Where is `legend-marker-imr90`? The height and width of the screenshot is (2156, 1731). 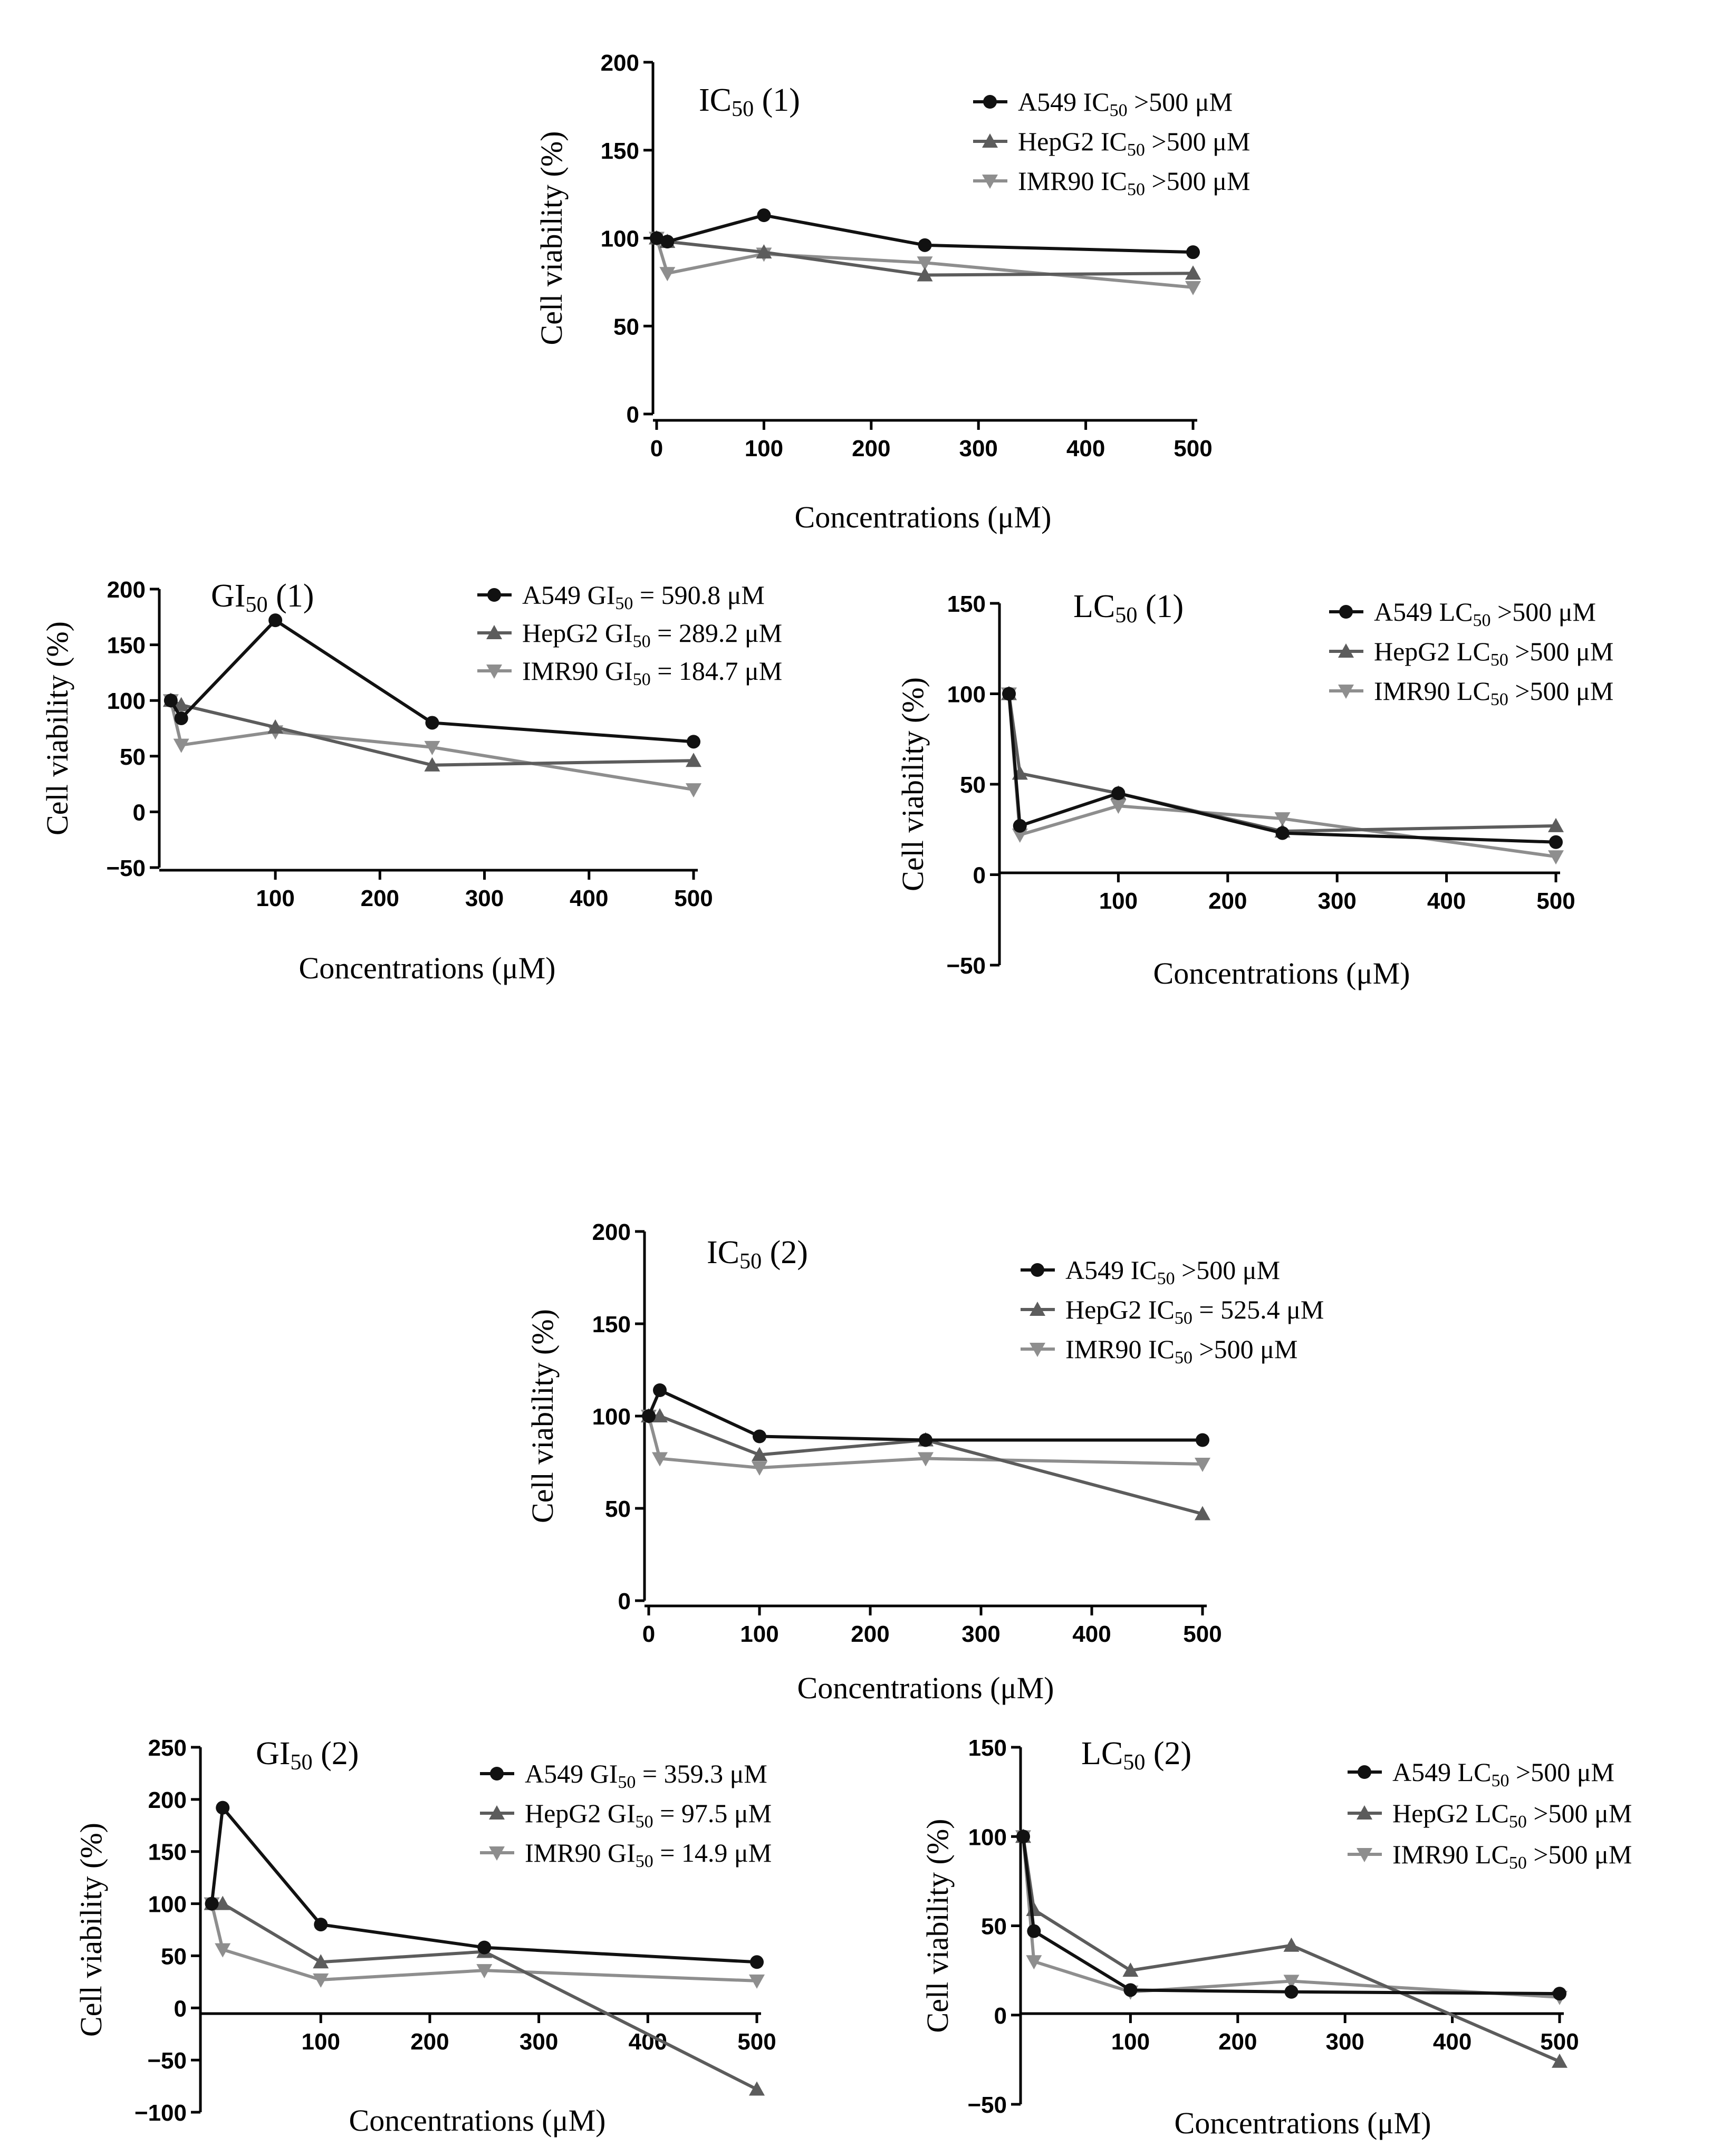 legend-marker-imr90 is located at coordinates (1346, 692).